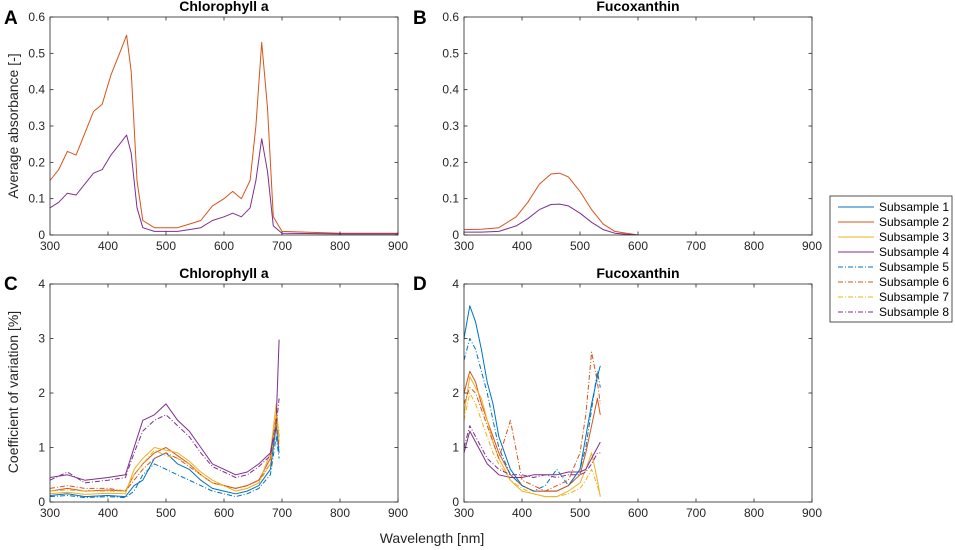 The image size is (955, 550). I want to click on panel-label-b: B, so click(420, 18).